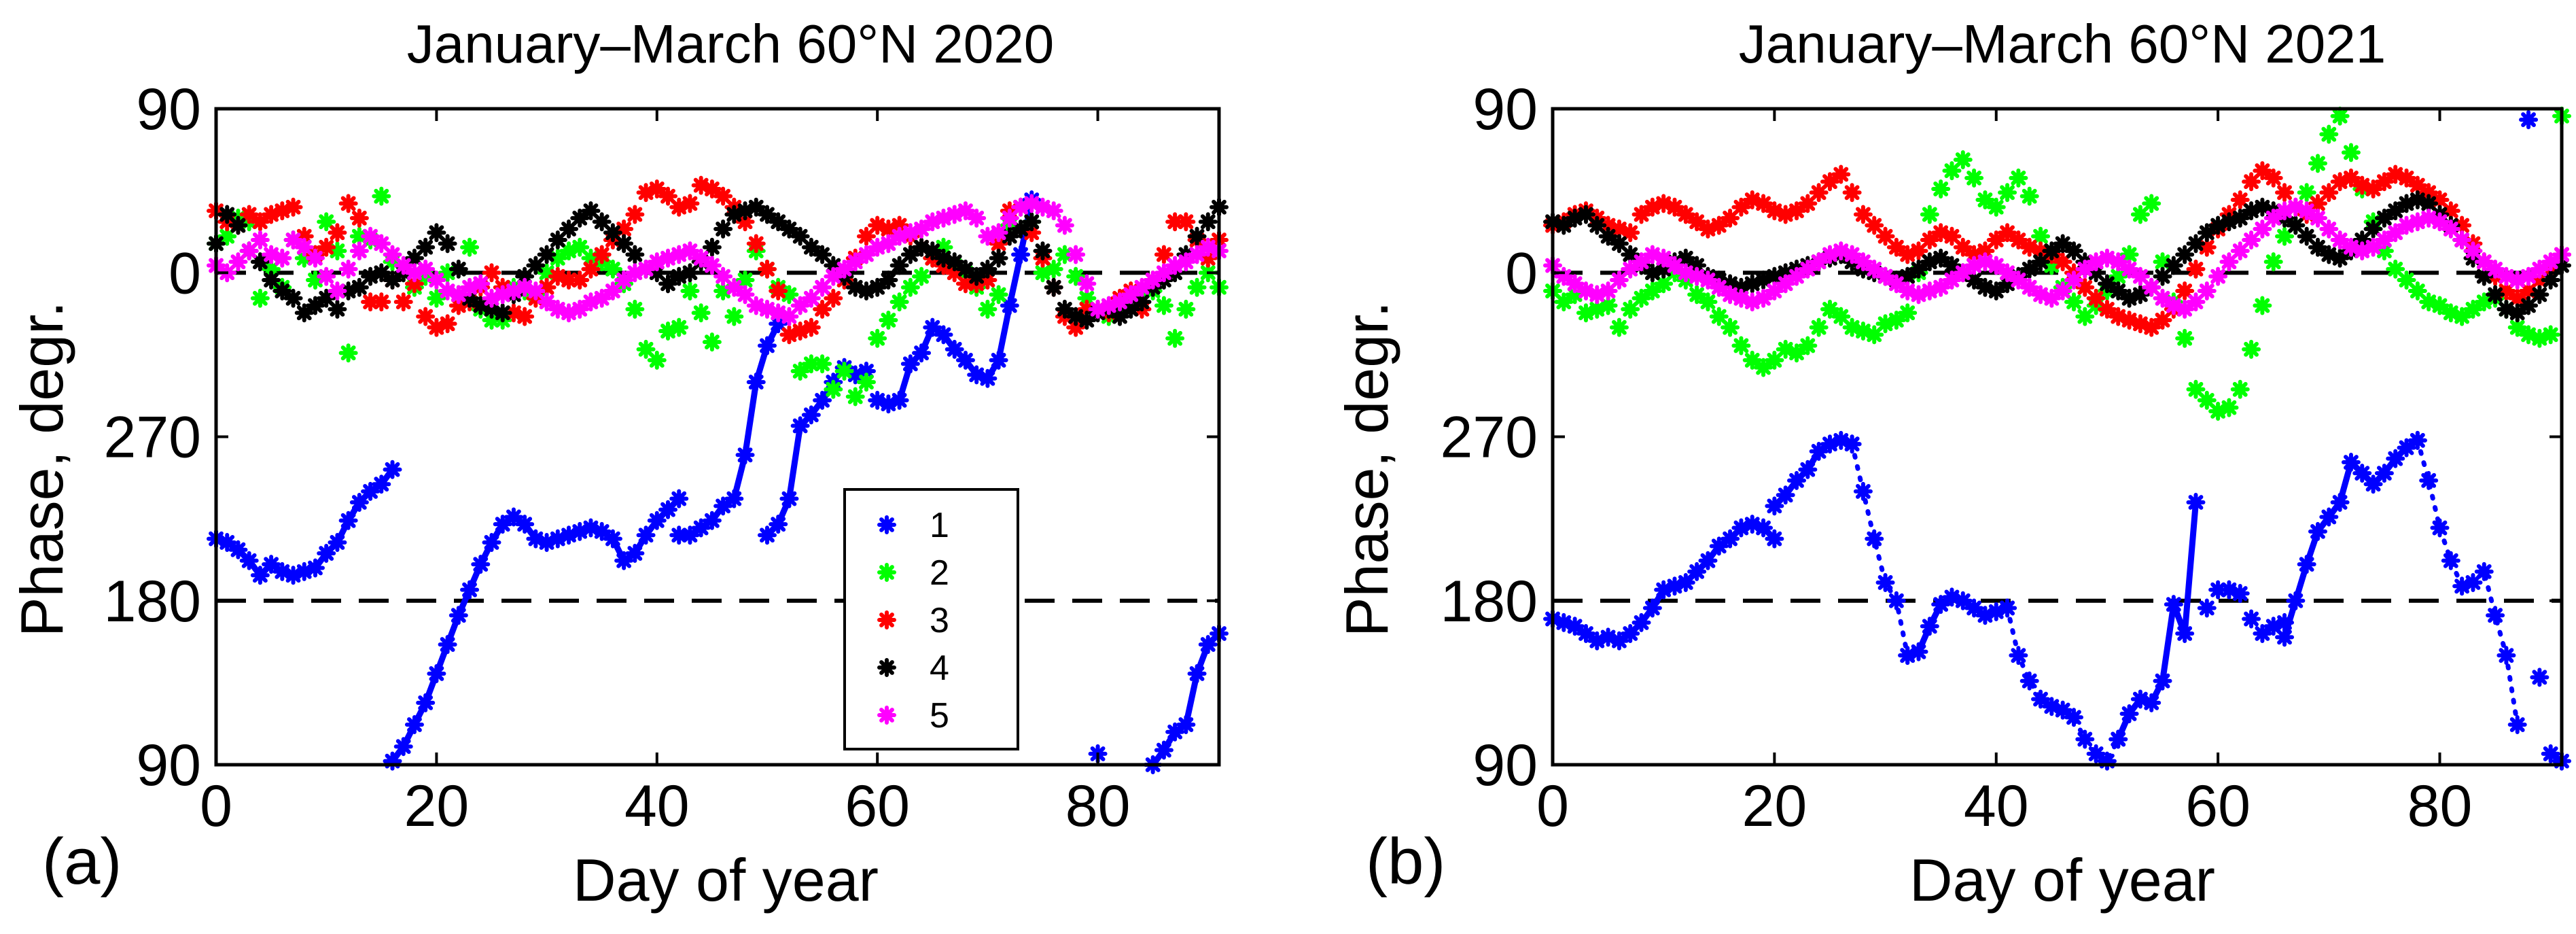 The width and height of the screenshot is (2576, 934). What do you see at coordinates (877, 806) in the screenshot?
I see `panel-a-xtick-label: 60` at bounding box center [877, 806].